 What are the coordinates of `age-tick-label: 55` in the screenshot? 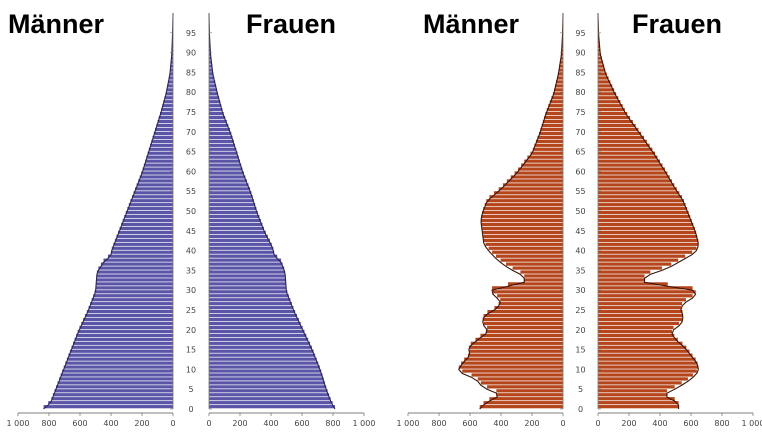 It's located at (191, 191).